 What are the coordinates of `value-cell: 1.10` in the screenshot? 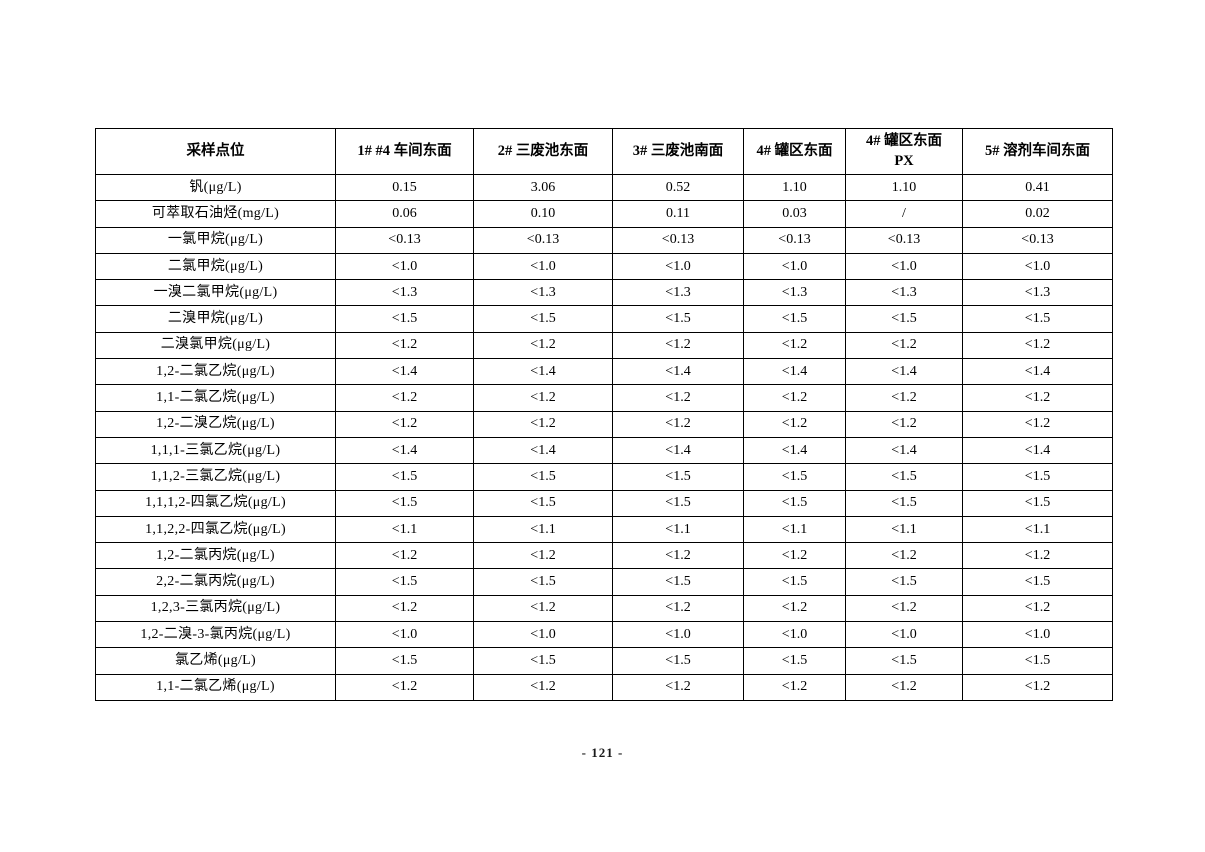 It's located at (904, 187).